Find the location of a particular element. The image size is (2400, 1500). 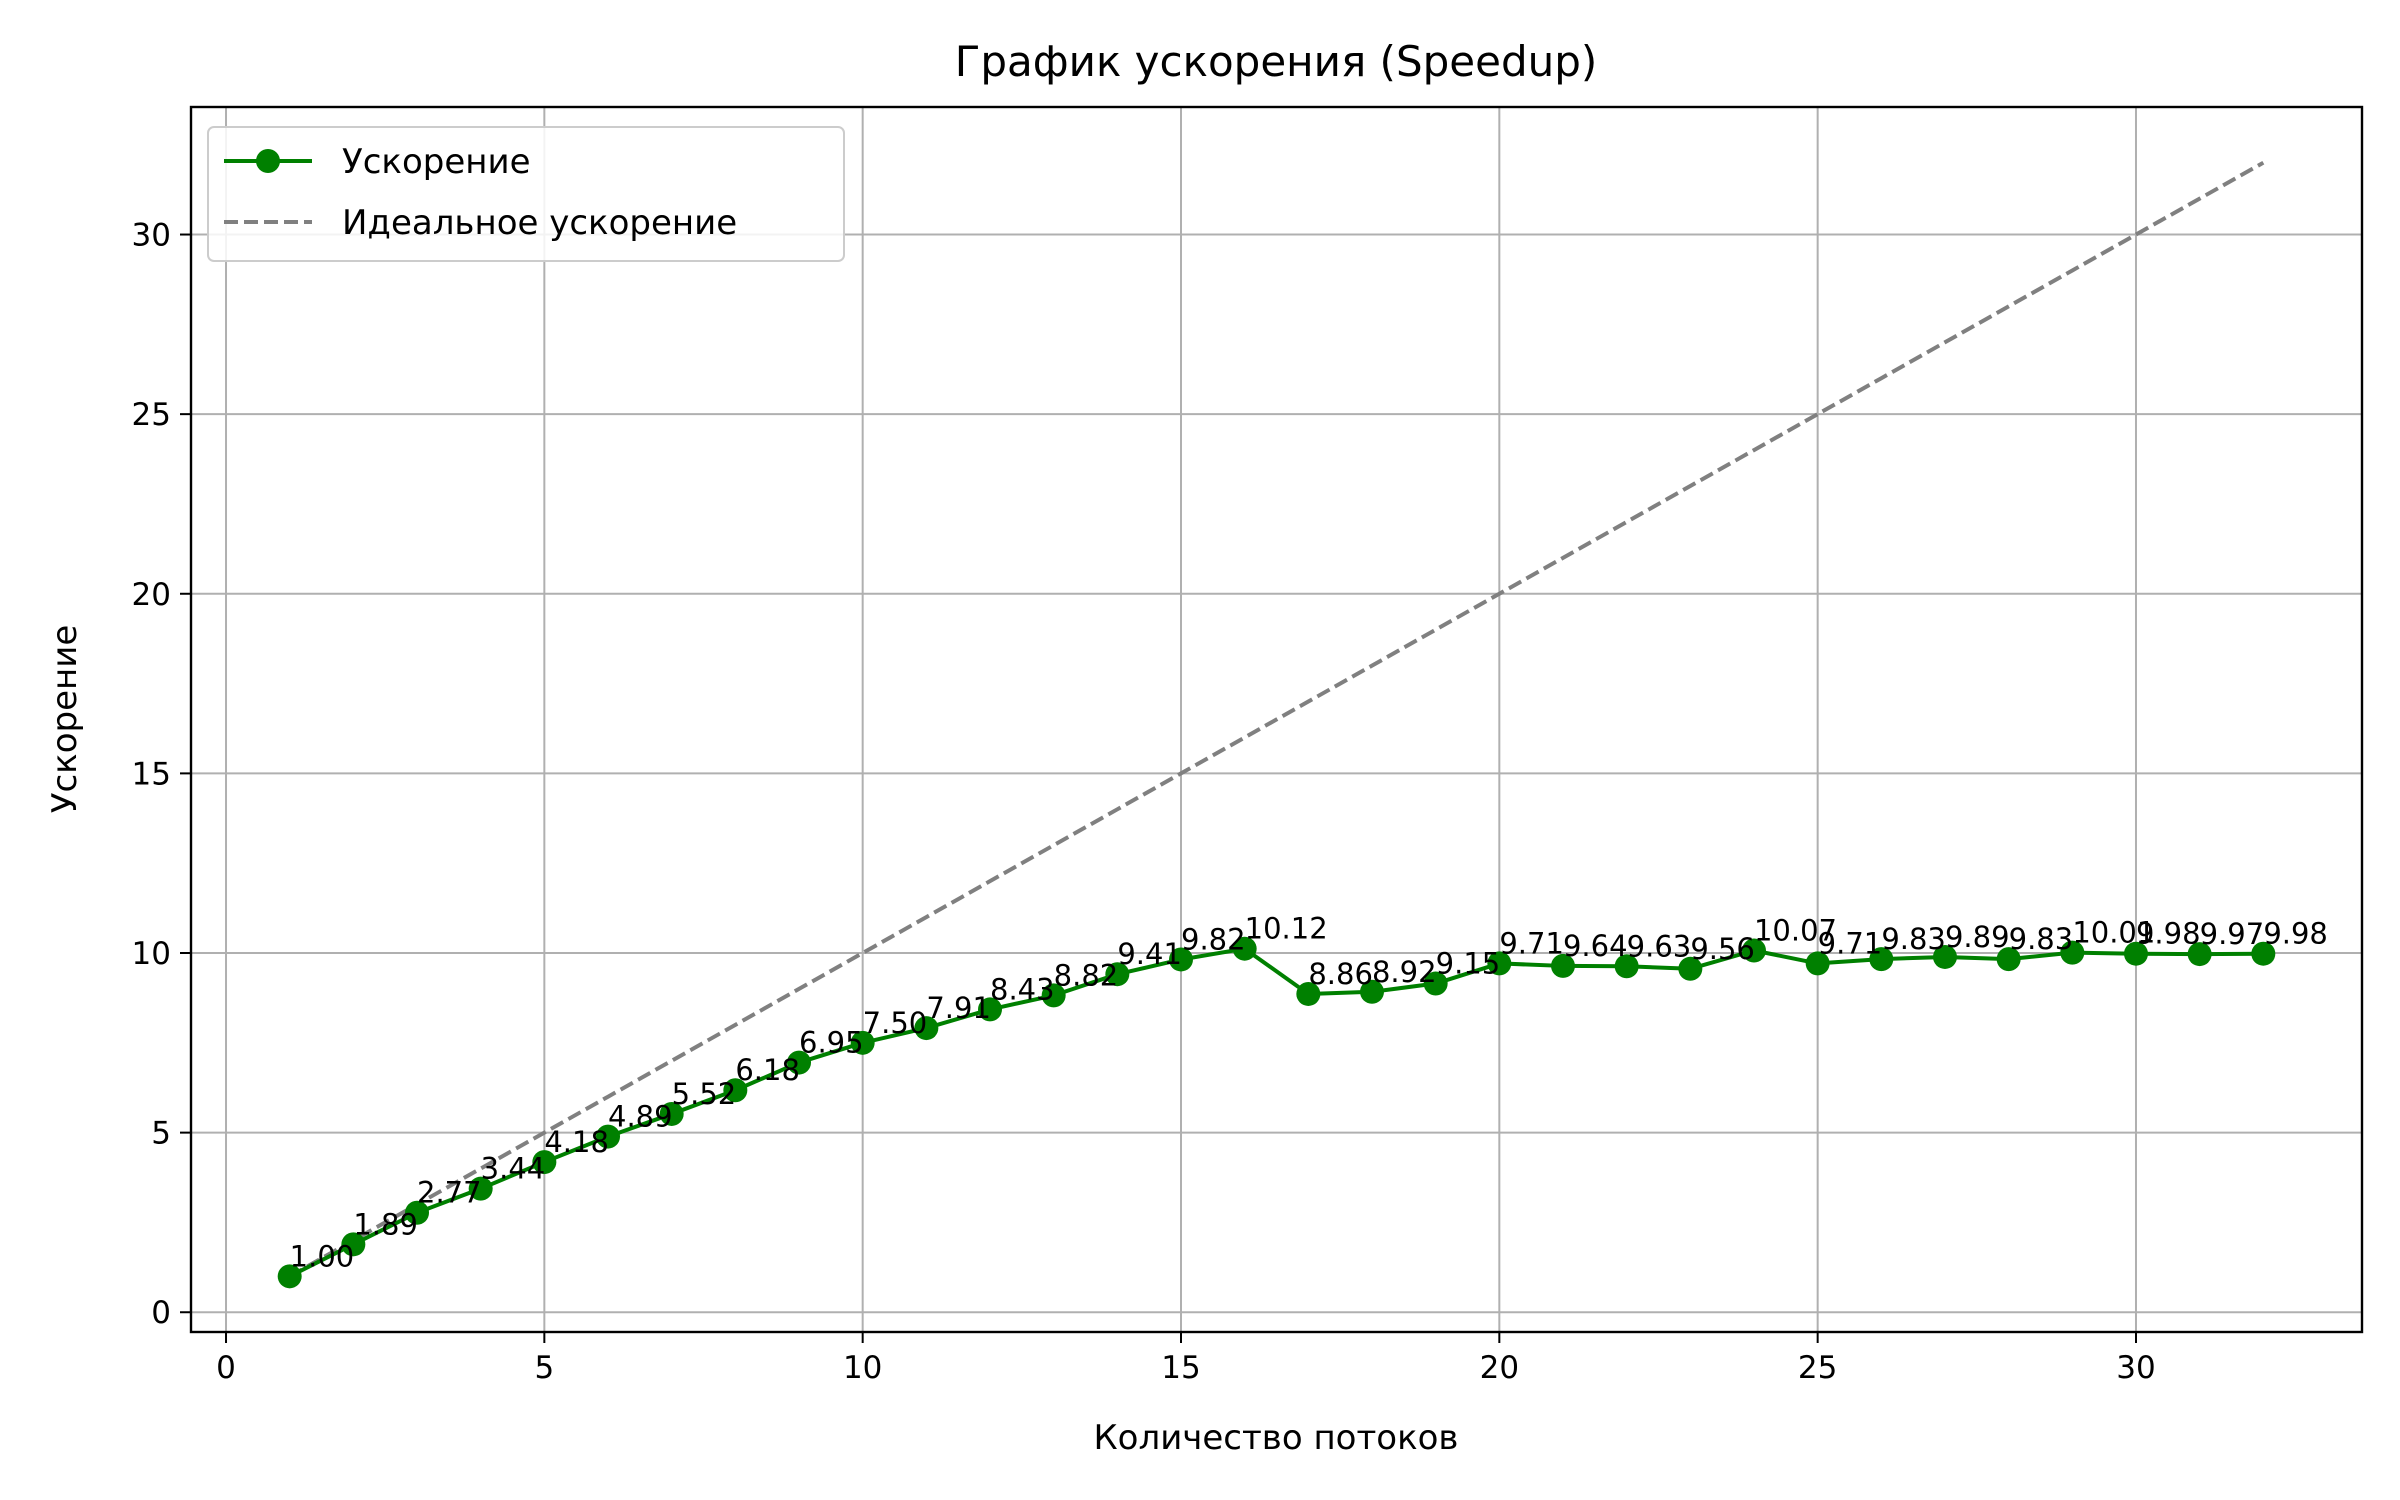

y-tick-label: 5 is located at coordinates (161, 1134).